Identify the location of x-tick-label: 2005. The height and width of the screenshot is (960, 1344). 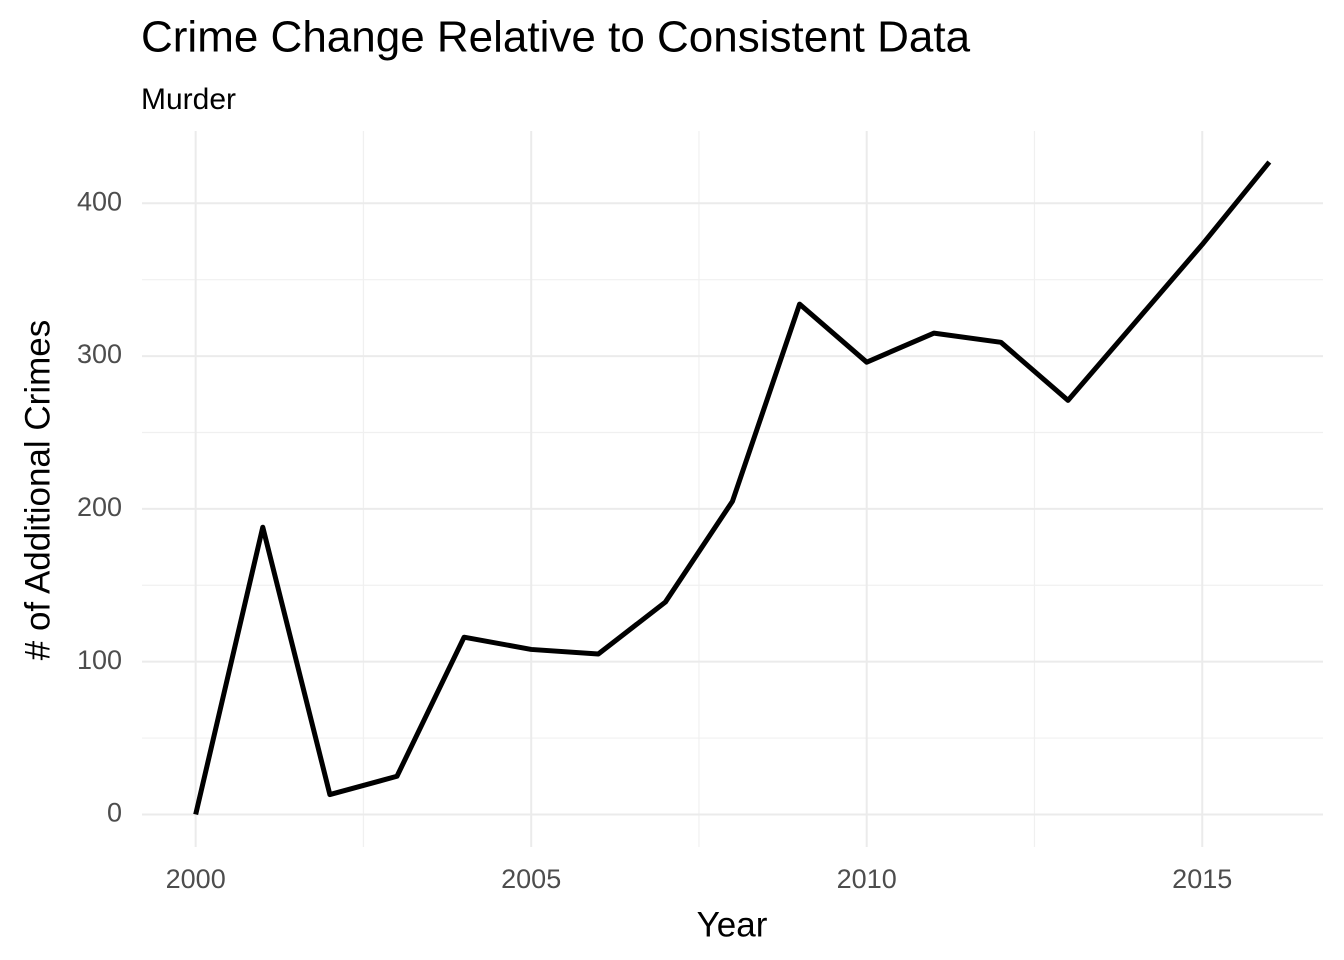
(531, 879).